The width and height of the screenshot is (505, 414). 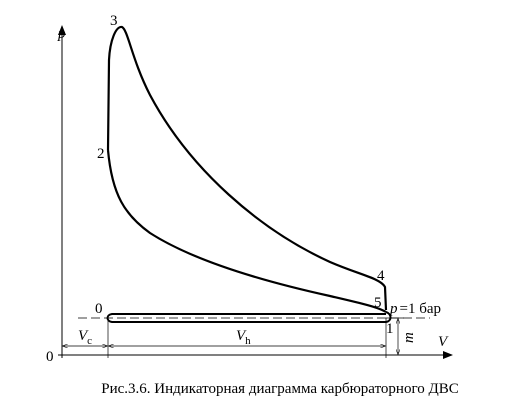 I want to click on point-label: 1, so click(x=390, y=329).